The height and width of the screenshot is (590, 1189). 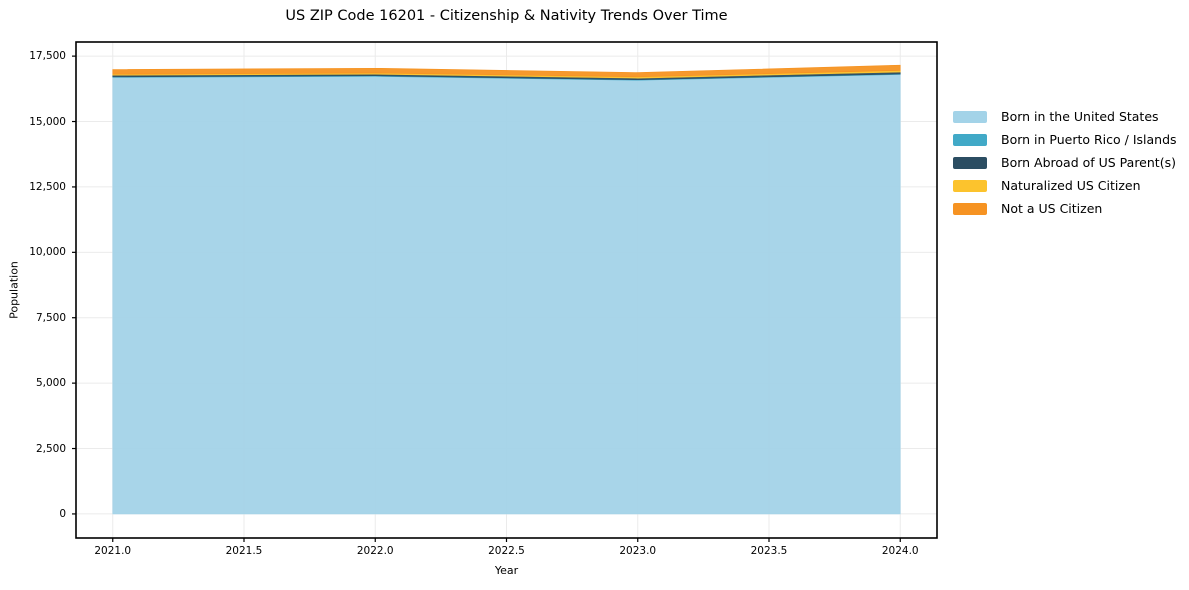 I want to click on y-tick-label: 17,500, so click(x=47, y=56).